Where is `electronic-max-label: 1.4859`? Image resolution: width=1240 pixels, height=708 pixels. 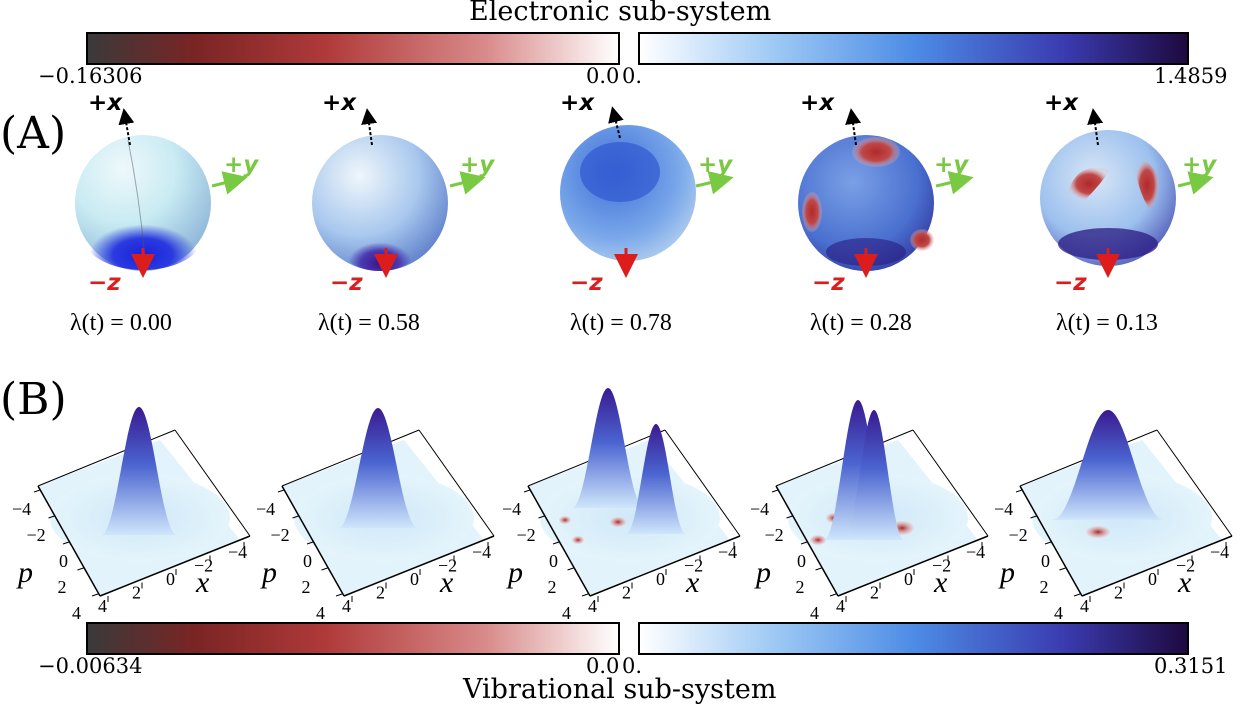 electronic-max-label: 1.4859 is located at coordinates (1191, 76).